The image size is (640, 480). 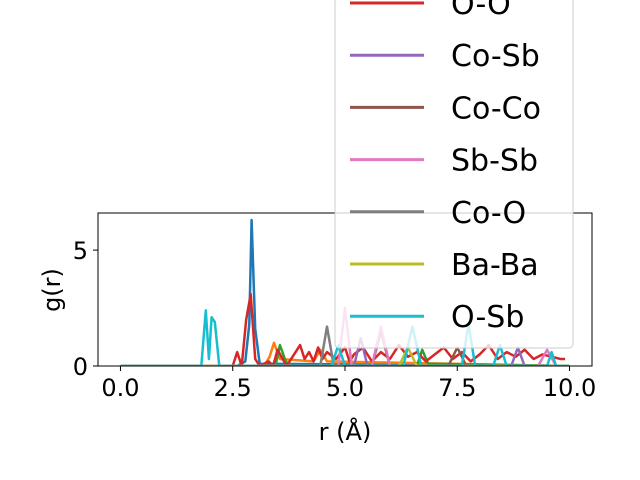 What do you see at coordinates (481, 11) in the screenshot?
I see `legend-label-o-o: O-O` at bounding box center [481, 11].